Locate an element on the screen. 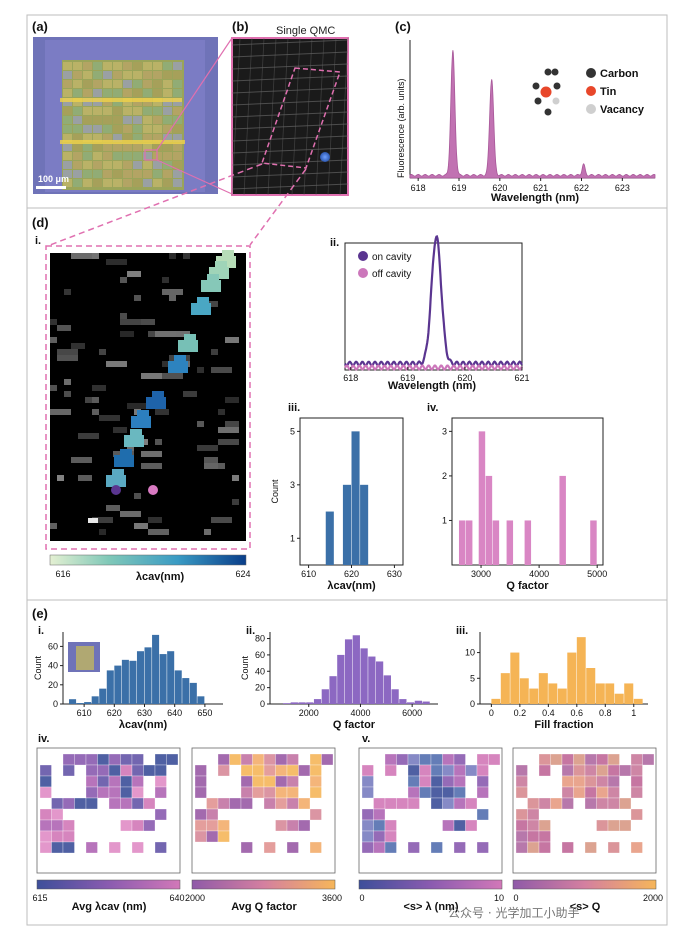  e-sub-i: i. is located at coordinates (41, 631).